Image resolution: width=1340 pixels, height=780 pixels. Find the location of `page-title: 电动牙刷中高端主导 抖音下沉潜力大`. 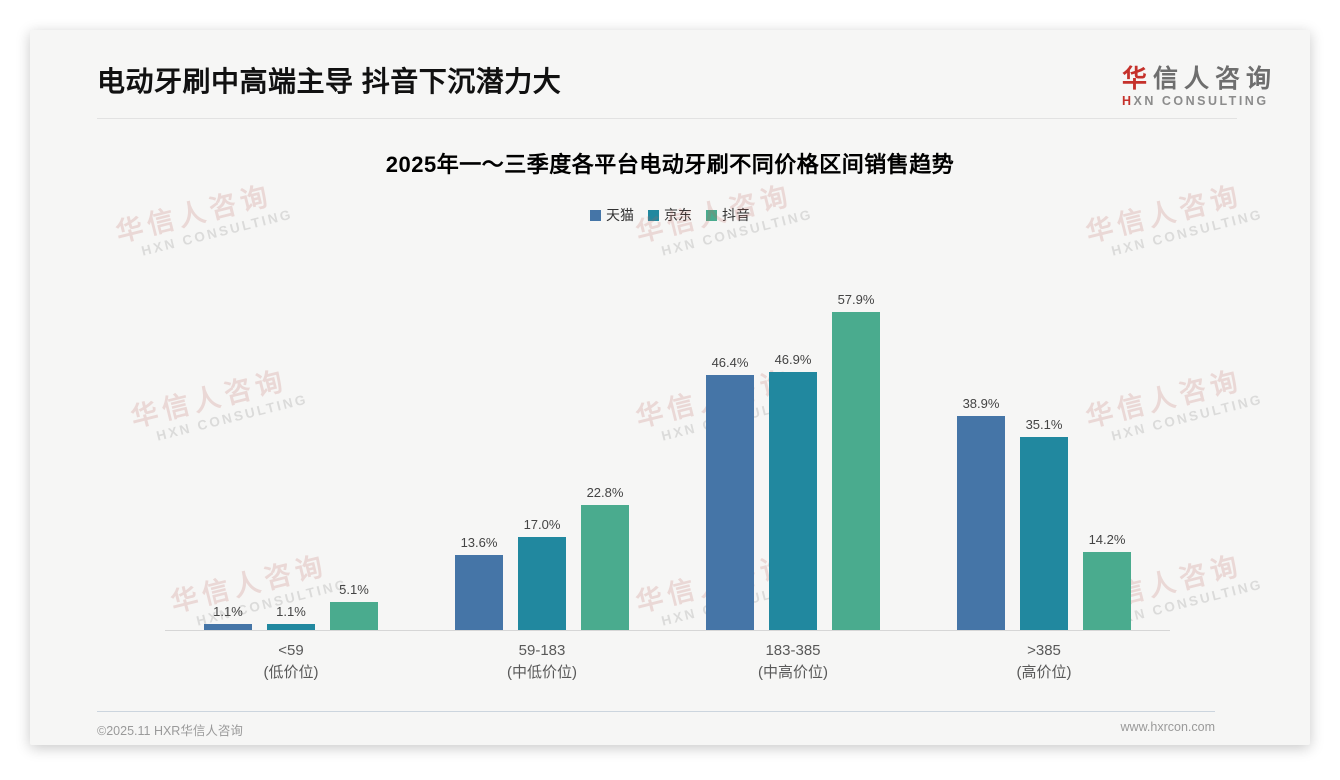

page-title: 电动牙刷中高端主导 抖音下沉潜力大 is located at coordinates (329, 81).